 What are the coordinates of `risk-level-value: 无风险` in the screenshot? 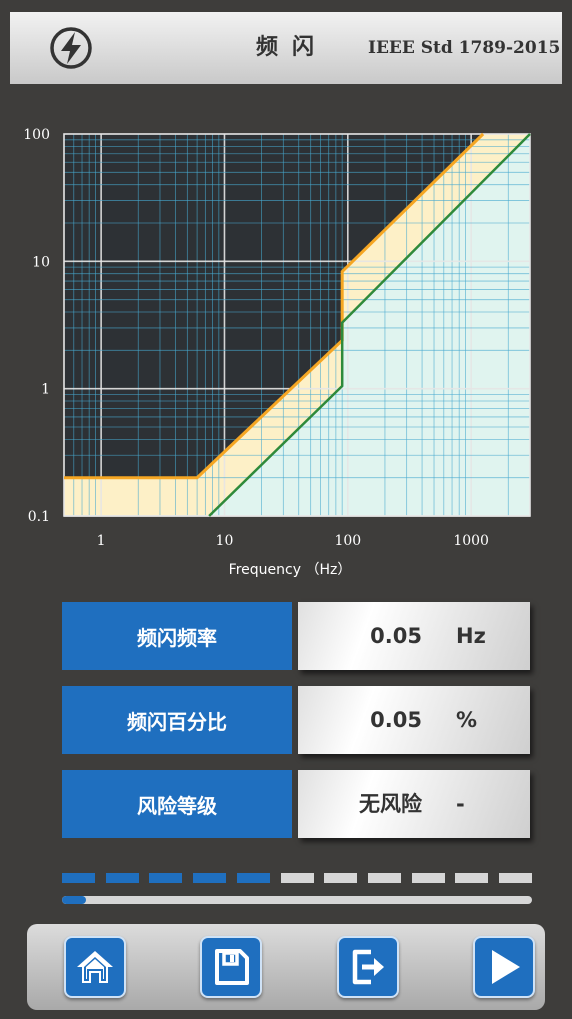 It's located at (390, 804).